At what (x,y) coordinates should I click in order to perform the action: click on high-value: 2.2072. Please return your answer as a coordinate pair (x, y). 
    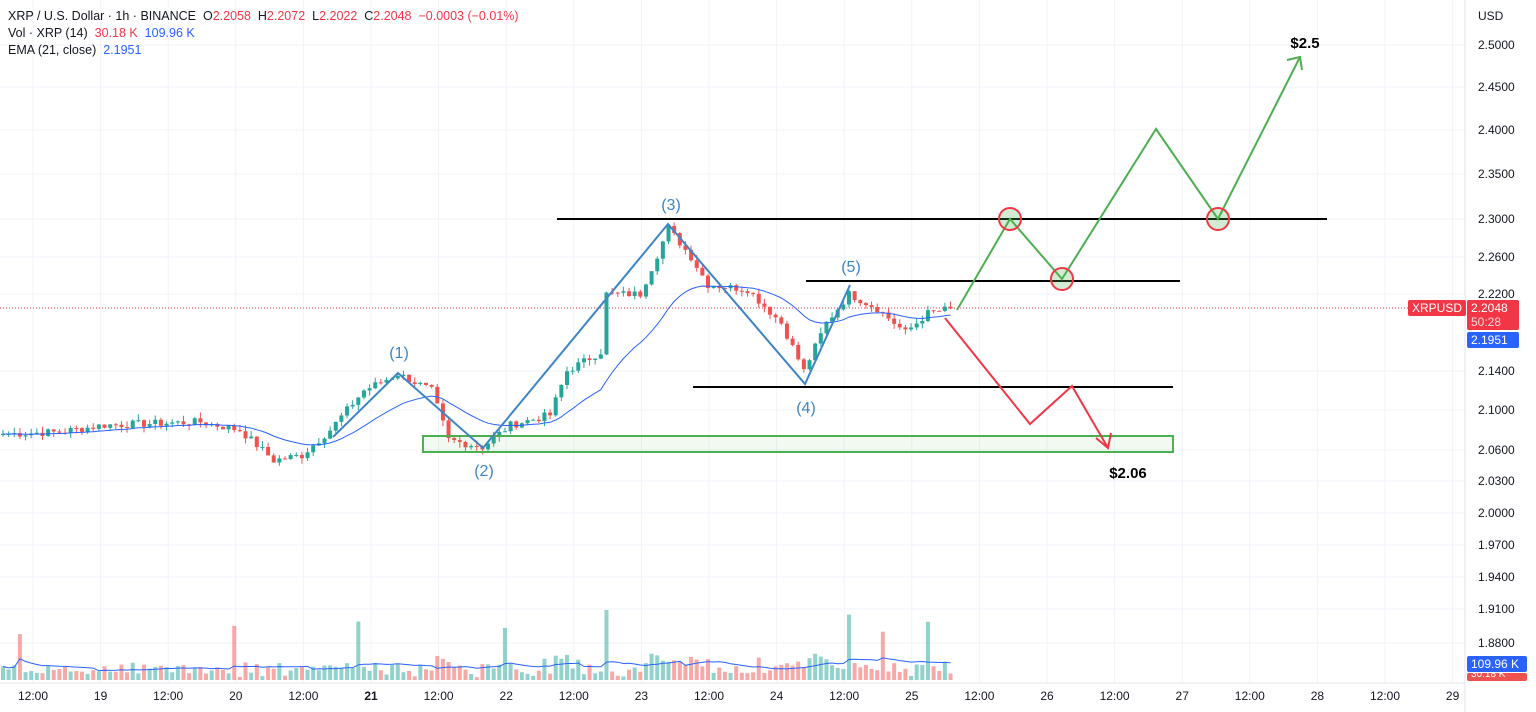
    Looking at the image, I should click on (286, 16).